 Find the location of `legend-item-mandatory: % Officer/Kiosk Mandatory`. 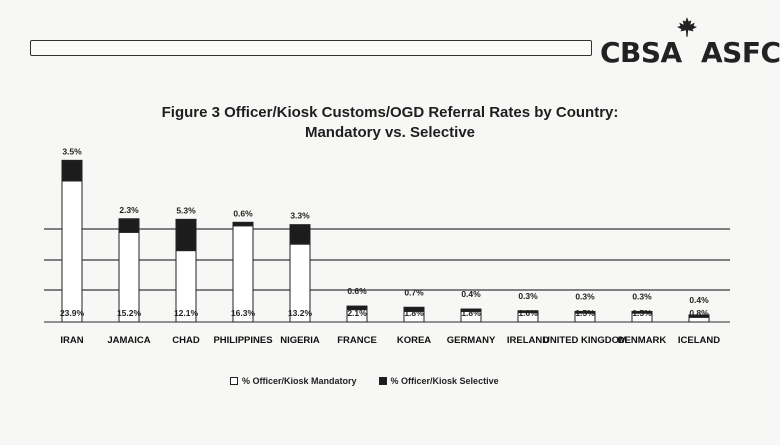

legend-item-mandatory: % Officer/Kiosk Mandatory is located at coordinates (293, 381).